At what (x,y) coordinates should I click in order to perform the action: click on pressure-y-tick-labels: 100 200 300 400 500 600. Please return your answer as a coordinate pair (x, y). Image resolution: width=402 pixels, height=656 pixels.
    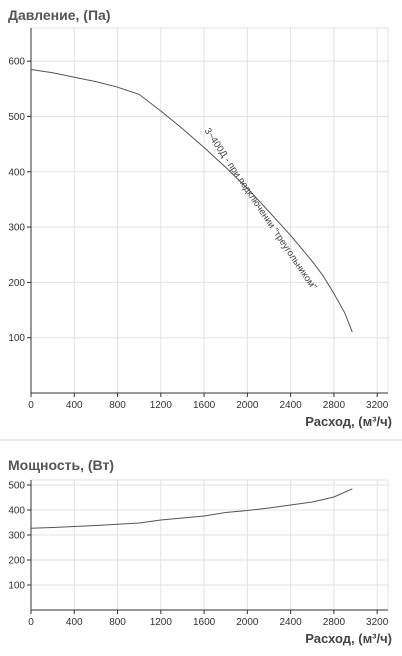
    Looking at the image, I should click on (16, 201).